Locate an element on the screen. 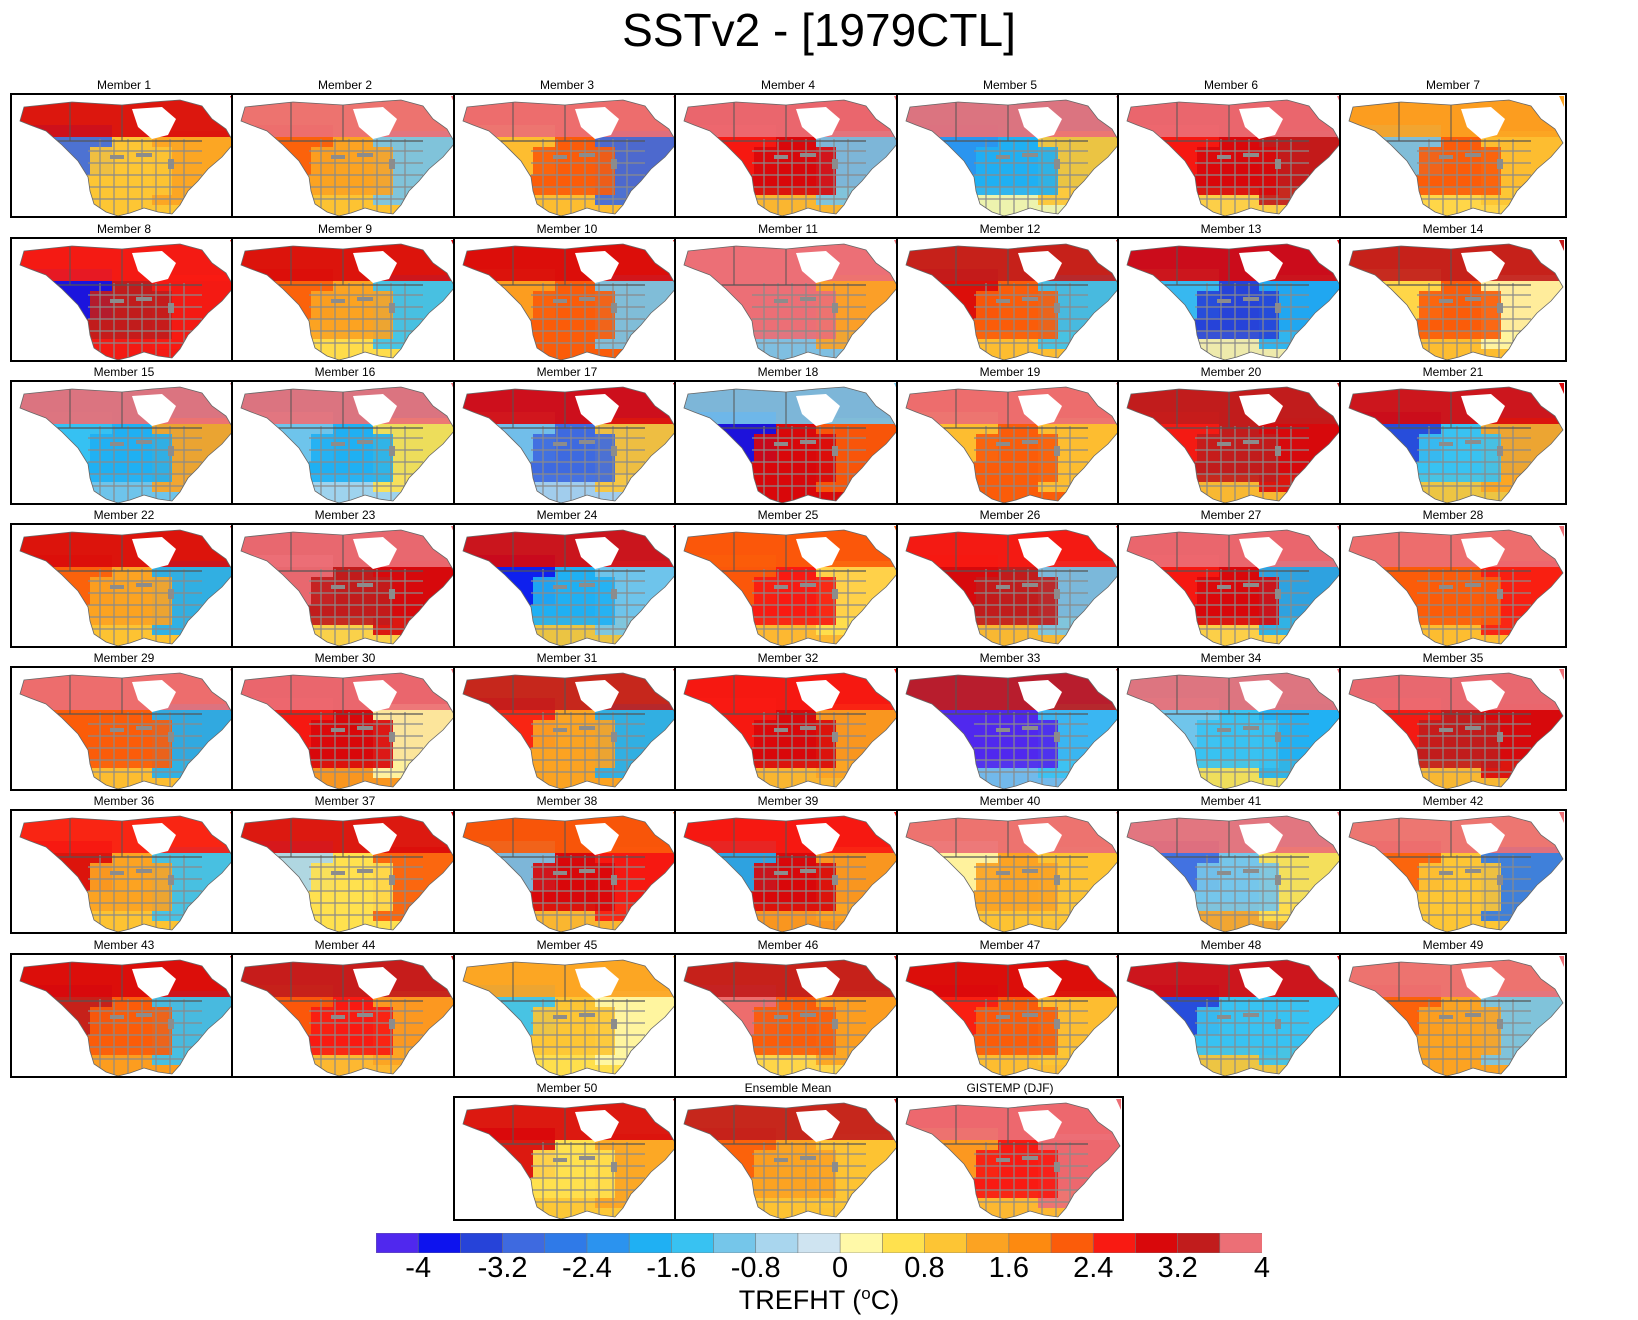 Image resolution: width=1638 pixels, height=1320 pixels. colorbar-tick-label: -1.6 is located at coordinates (671, 1268).